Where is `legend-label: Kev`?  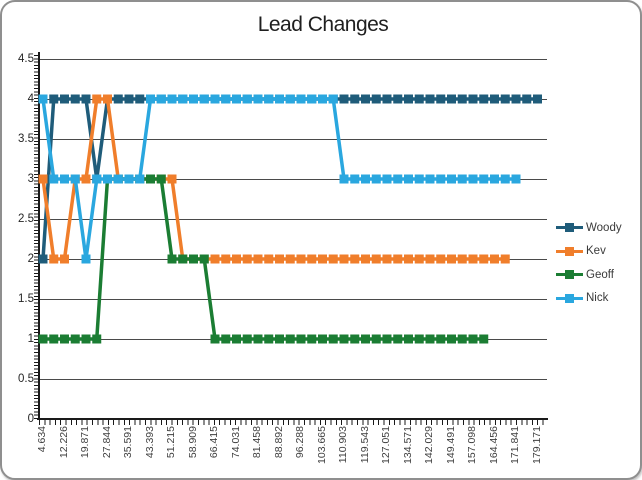 legend-label: Kev is located at coordinates (596, 251).